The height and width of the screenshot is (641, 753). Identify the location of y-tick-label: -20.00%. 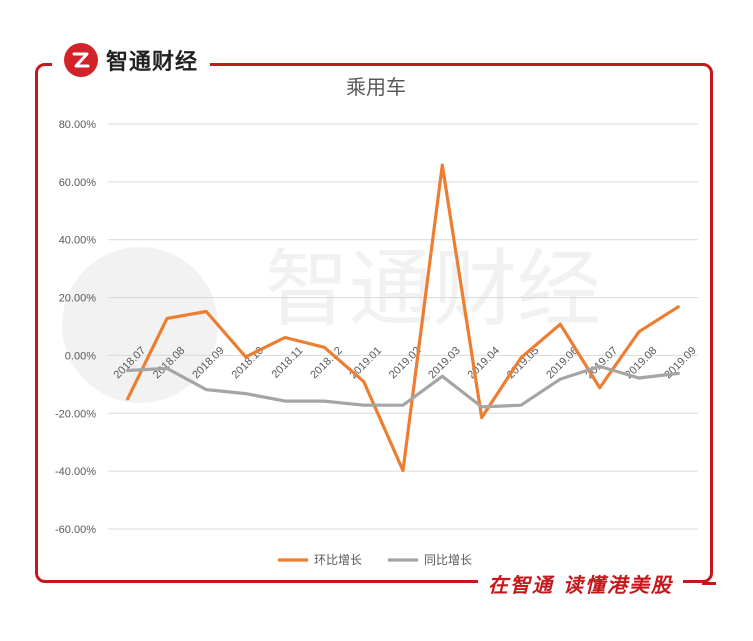
(75, 414).